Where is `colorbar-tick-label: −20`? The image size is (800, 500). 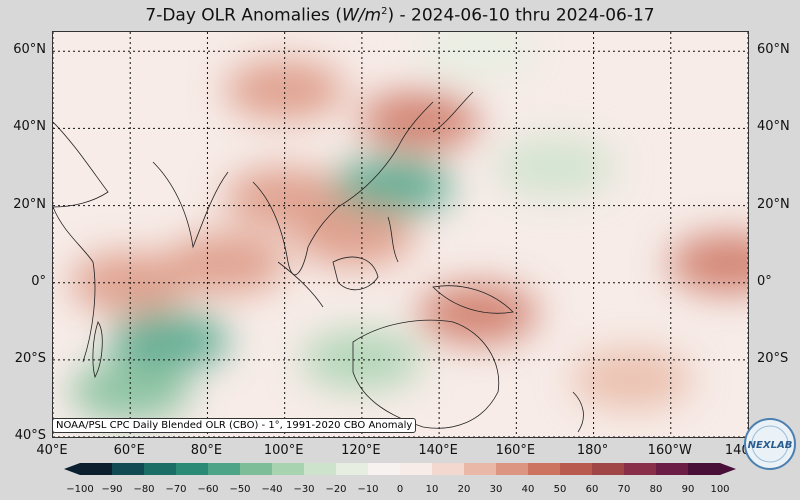 colorbar-tick-label: −20 is located at coordinates (336, 489).